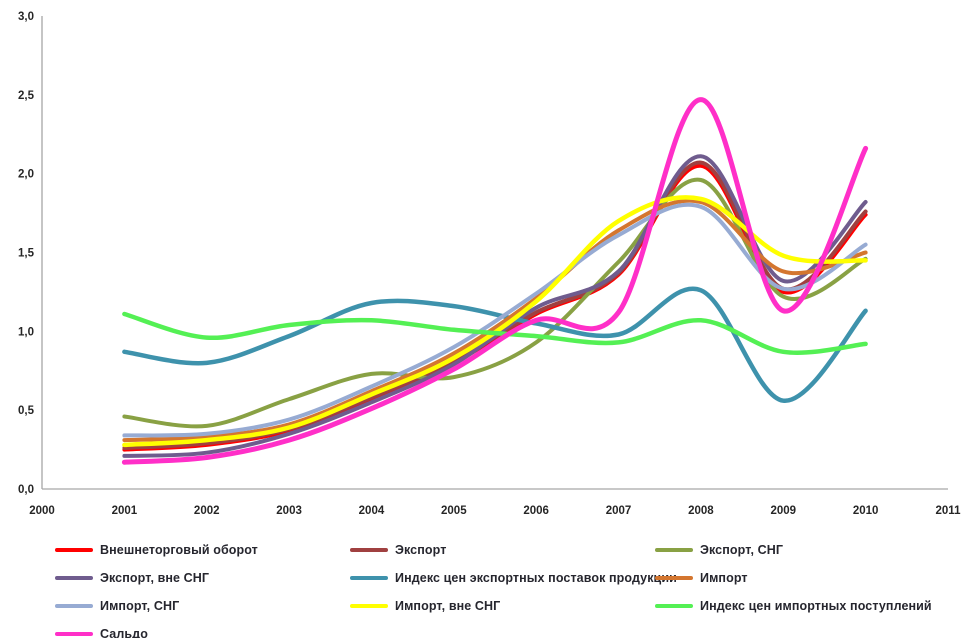  Describe the element at coordinates (26, 411) in the screenshot. I see `y-tick-label: 0,5` at that location.